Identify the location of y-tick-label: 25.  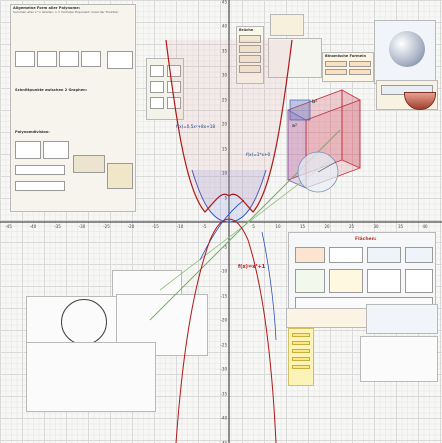
(224, 99).